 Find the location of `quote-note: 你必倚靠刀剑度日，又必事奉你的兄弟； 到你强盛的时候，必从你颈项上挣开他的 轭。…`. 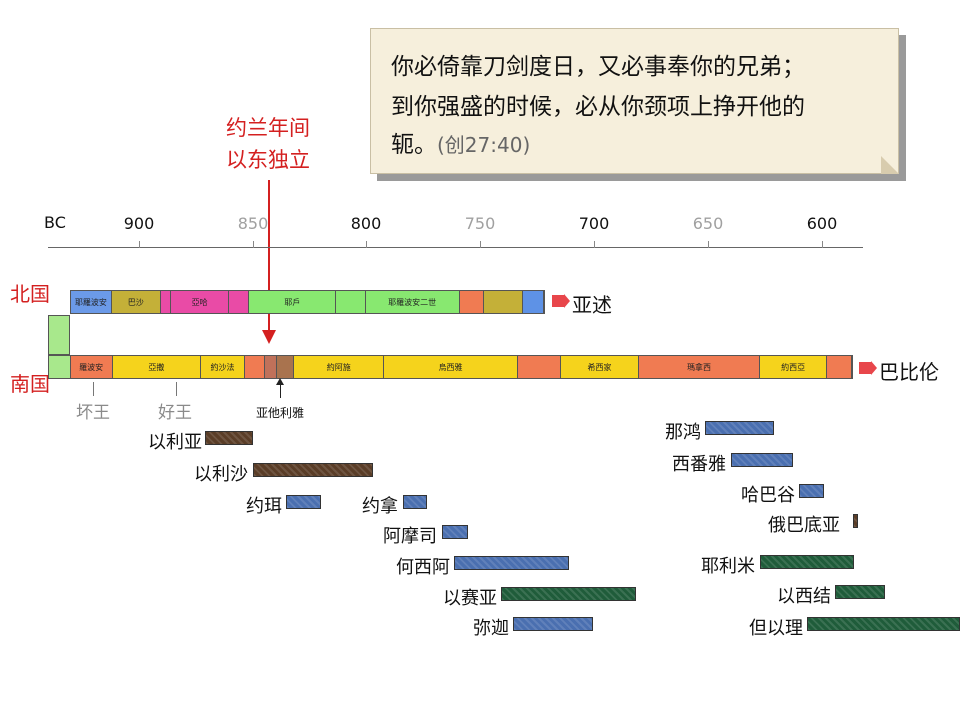

quote-note: 你必倚靠刀剑度日，又必事奉你的兄弟； 到你强盛的时候，必从你颈项上挣开他的 轭。… is located at coordinates (634, 101).